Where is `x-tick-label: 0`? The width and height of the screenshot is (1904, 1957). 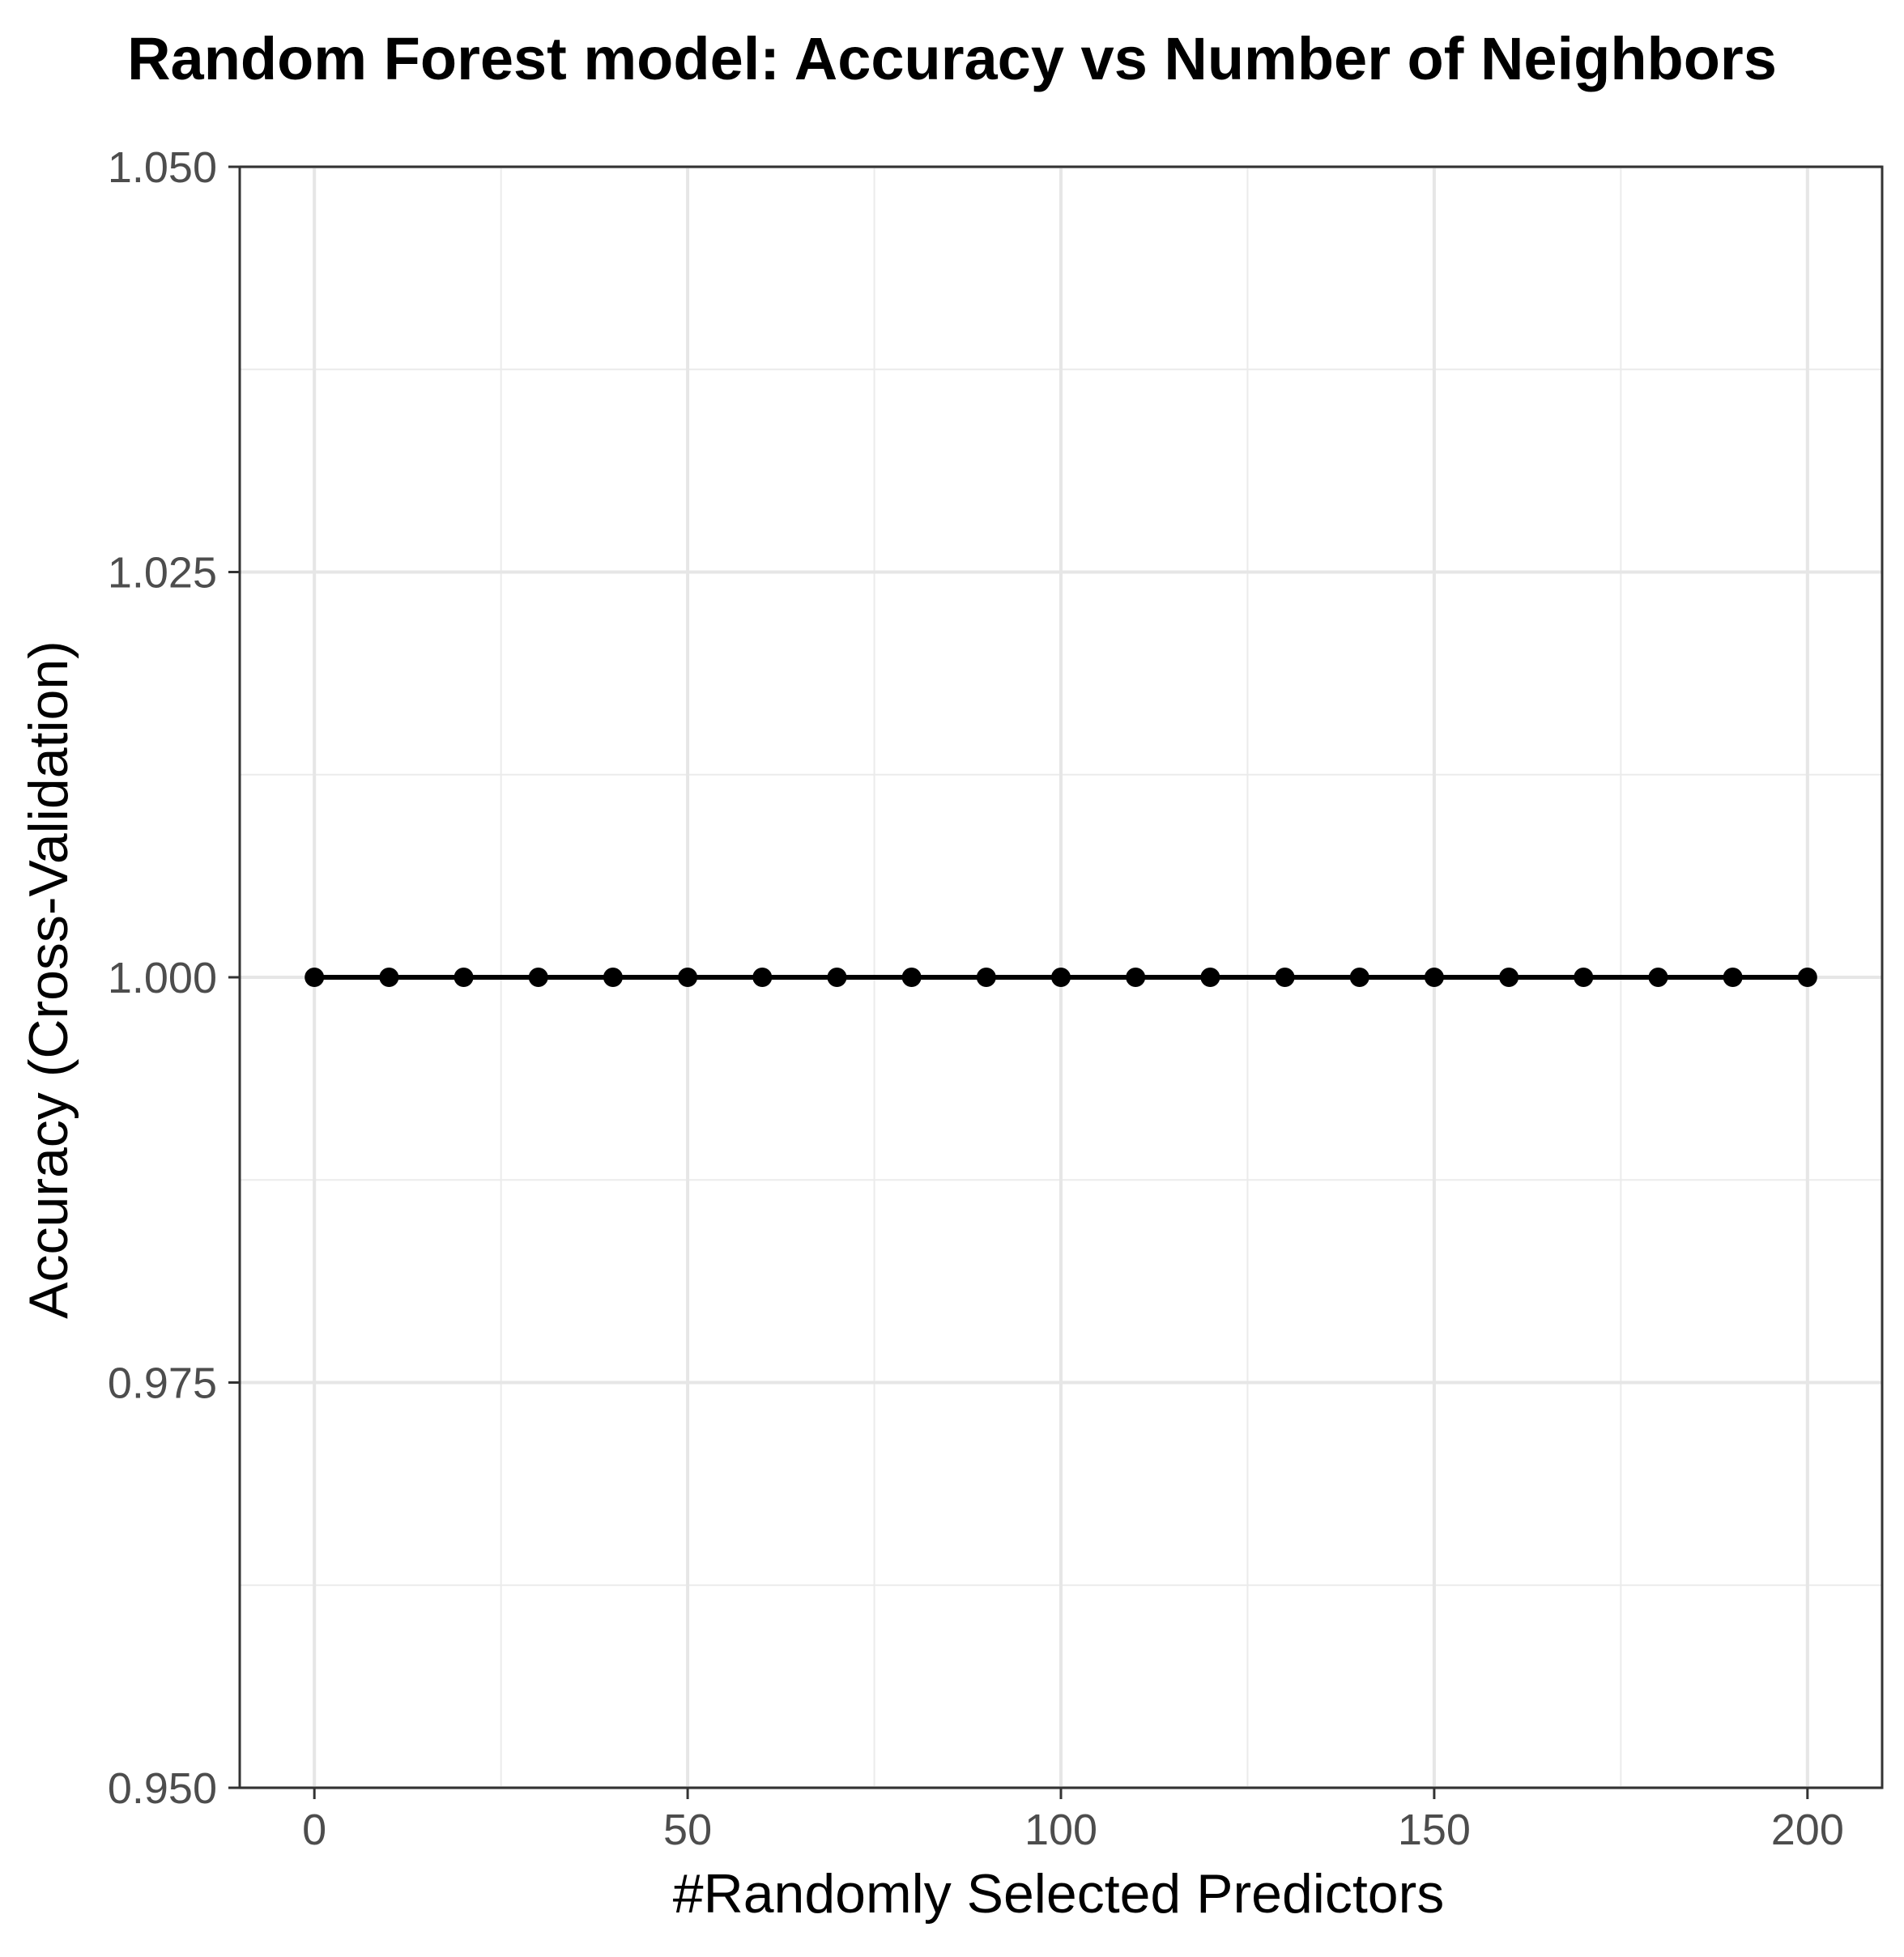
x-tick-label: 0 is located at coordinates (314, 1830).